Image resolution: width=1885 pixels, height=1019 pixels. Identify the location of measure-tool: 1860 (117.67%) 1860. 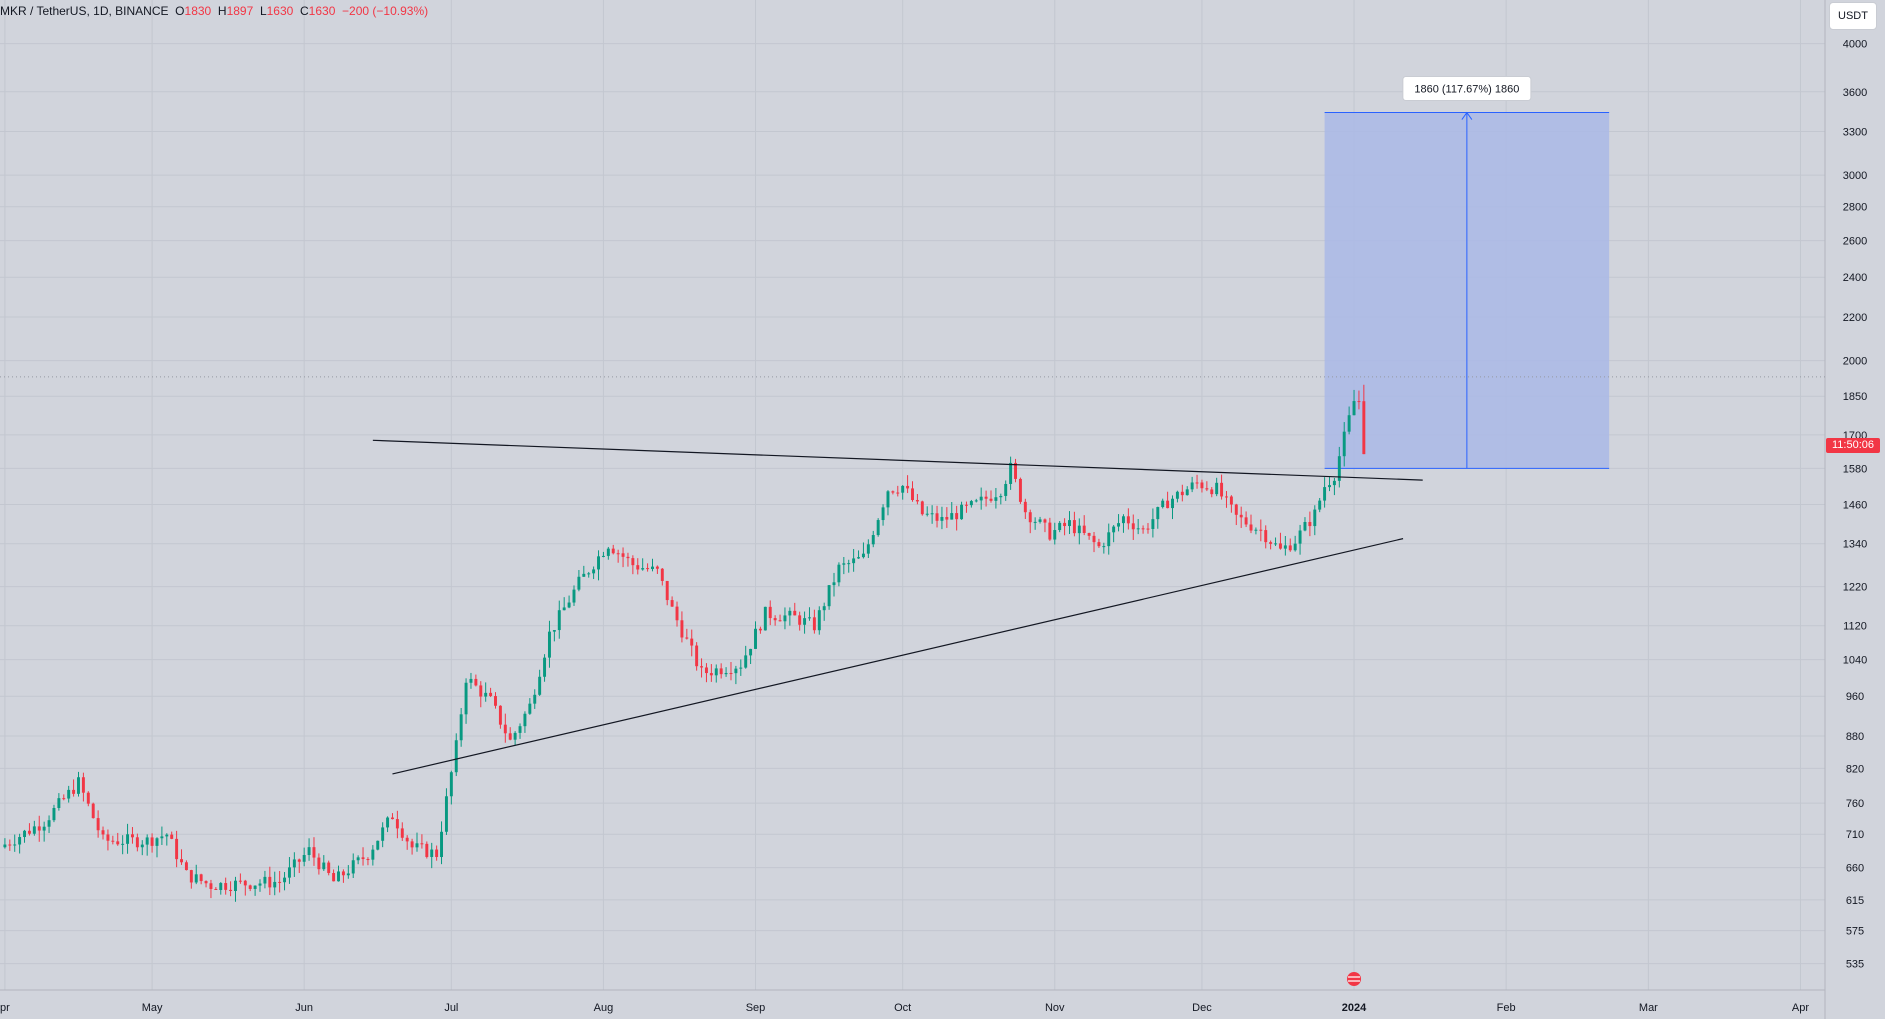
(1467, 272).